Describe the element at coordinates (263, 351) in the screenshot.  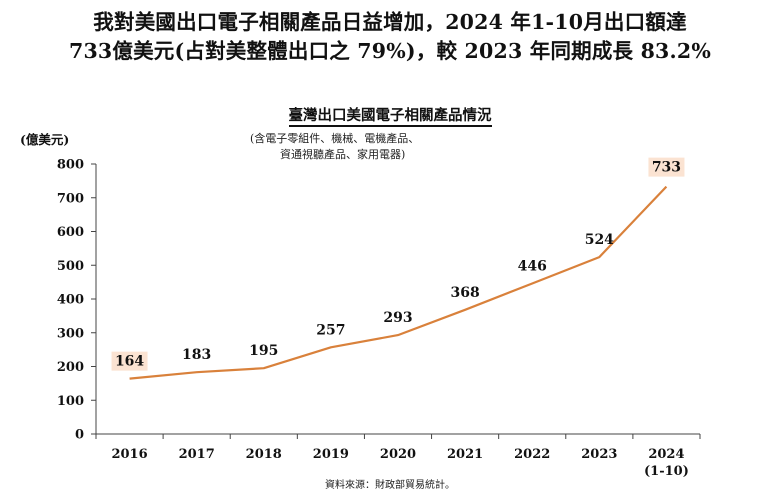
I see `data-label: 195` at that location.